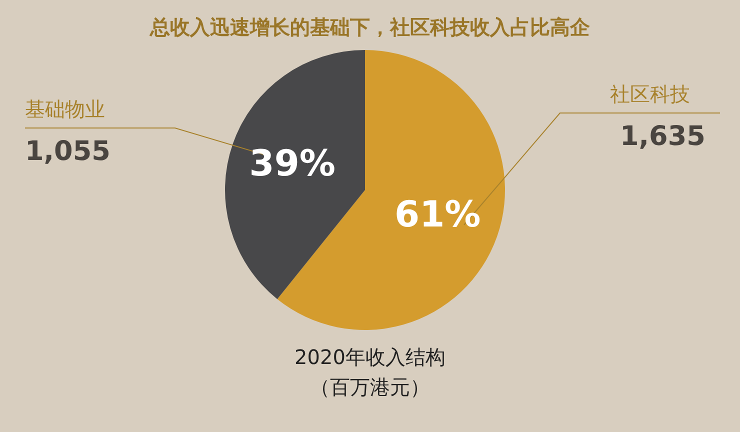  What do you see at coordinates (650, 94) in the screenshot?
I see `slice-label: 社区科技` at bounding box center [650, 94].